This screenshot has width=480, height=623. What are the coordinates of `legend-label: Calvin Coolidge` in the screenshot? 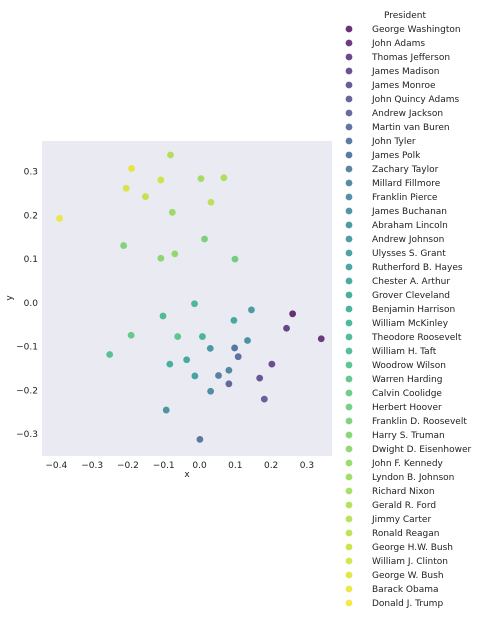 It's located at (407, 394).